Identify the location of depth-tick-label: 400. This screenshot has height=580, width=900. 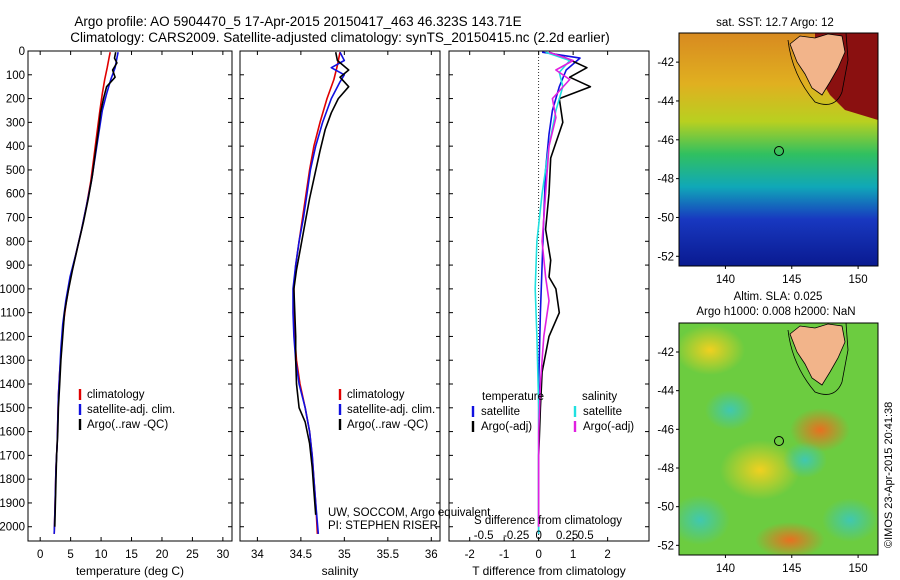
(15, 147).